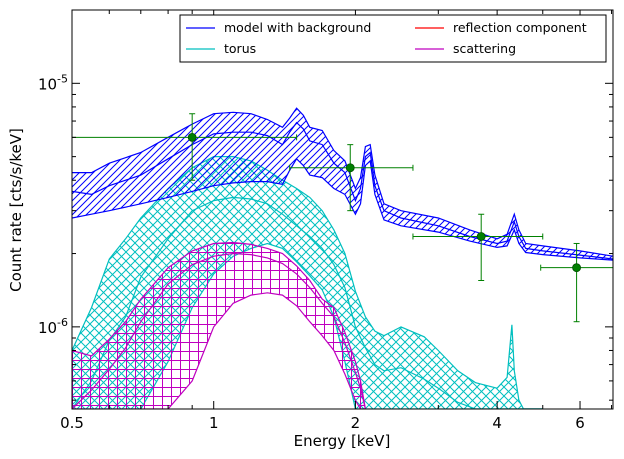 This screenshot has width=624, height=459. Describe the element at coordinates (342, 441) in the screenshot. I see `x-axis-label: Energy [keV]` at that location.